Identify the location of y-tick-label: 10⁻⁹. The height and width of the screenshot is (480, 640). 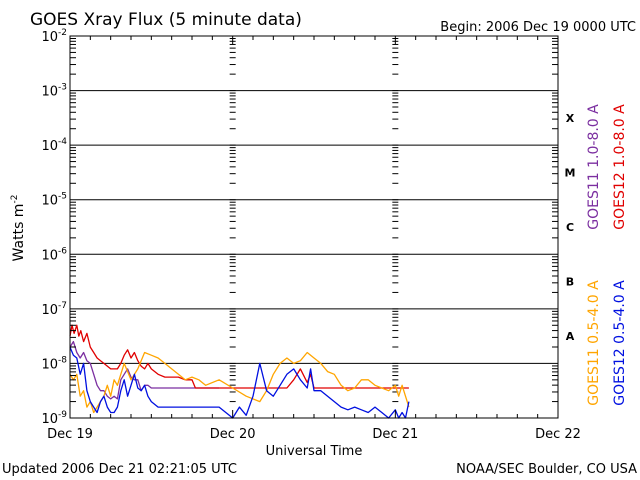
(54, 418).